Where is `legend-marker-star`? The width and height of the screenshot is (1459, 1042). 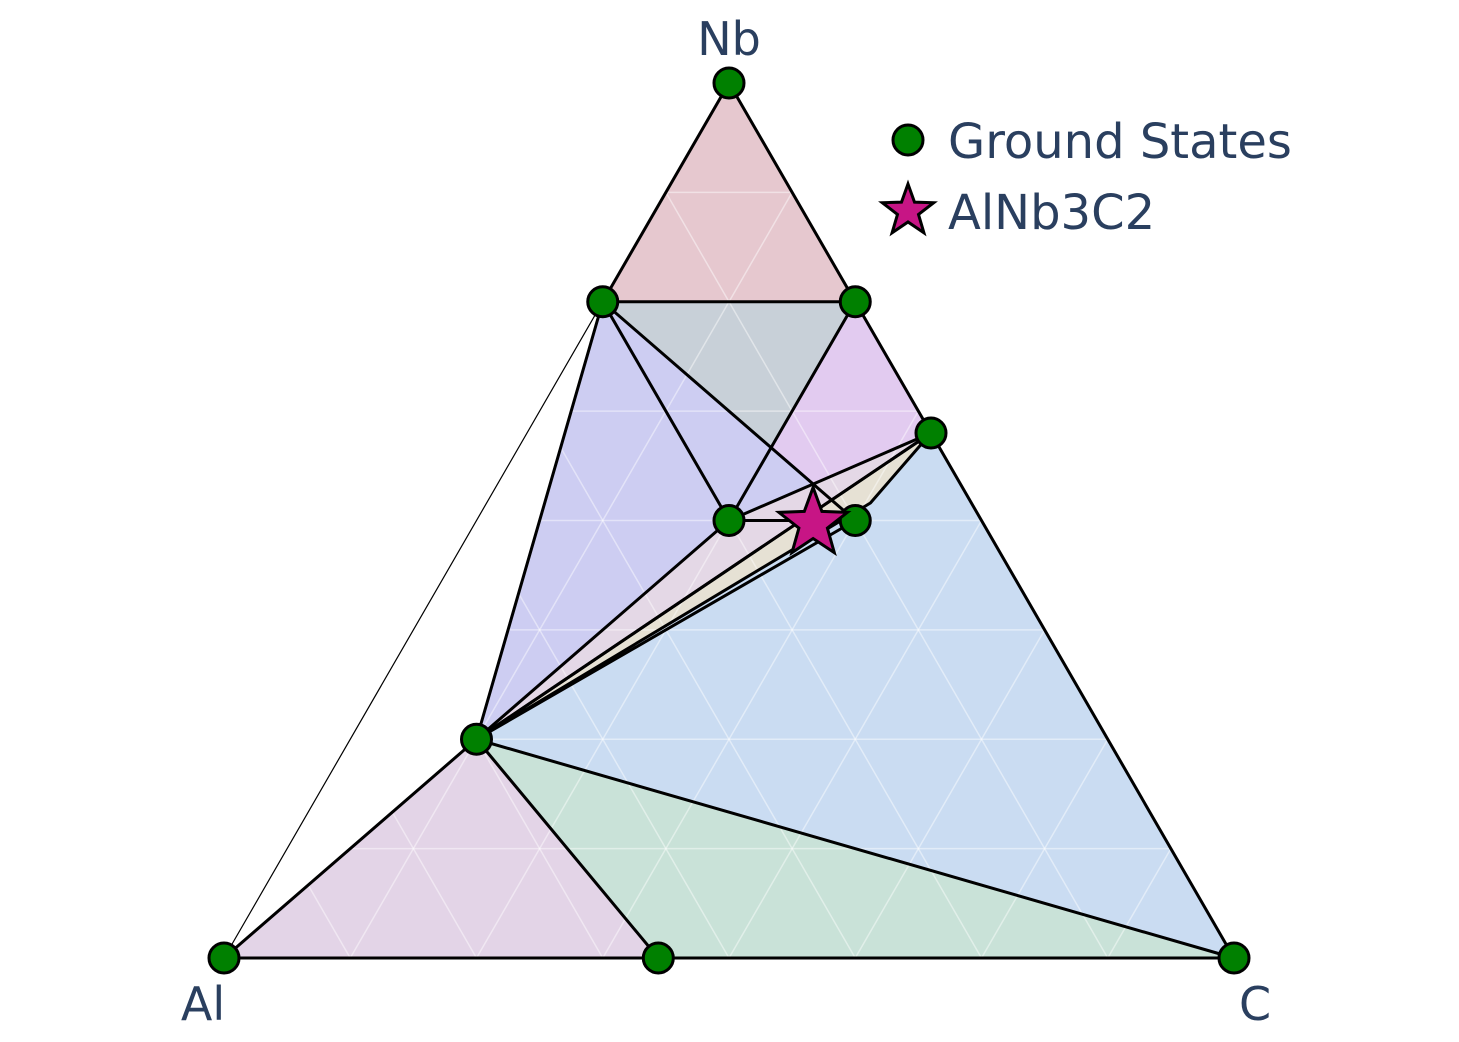
legend-marker-star is located at coordinates (908, 208).